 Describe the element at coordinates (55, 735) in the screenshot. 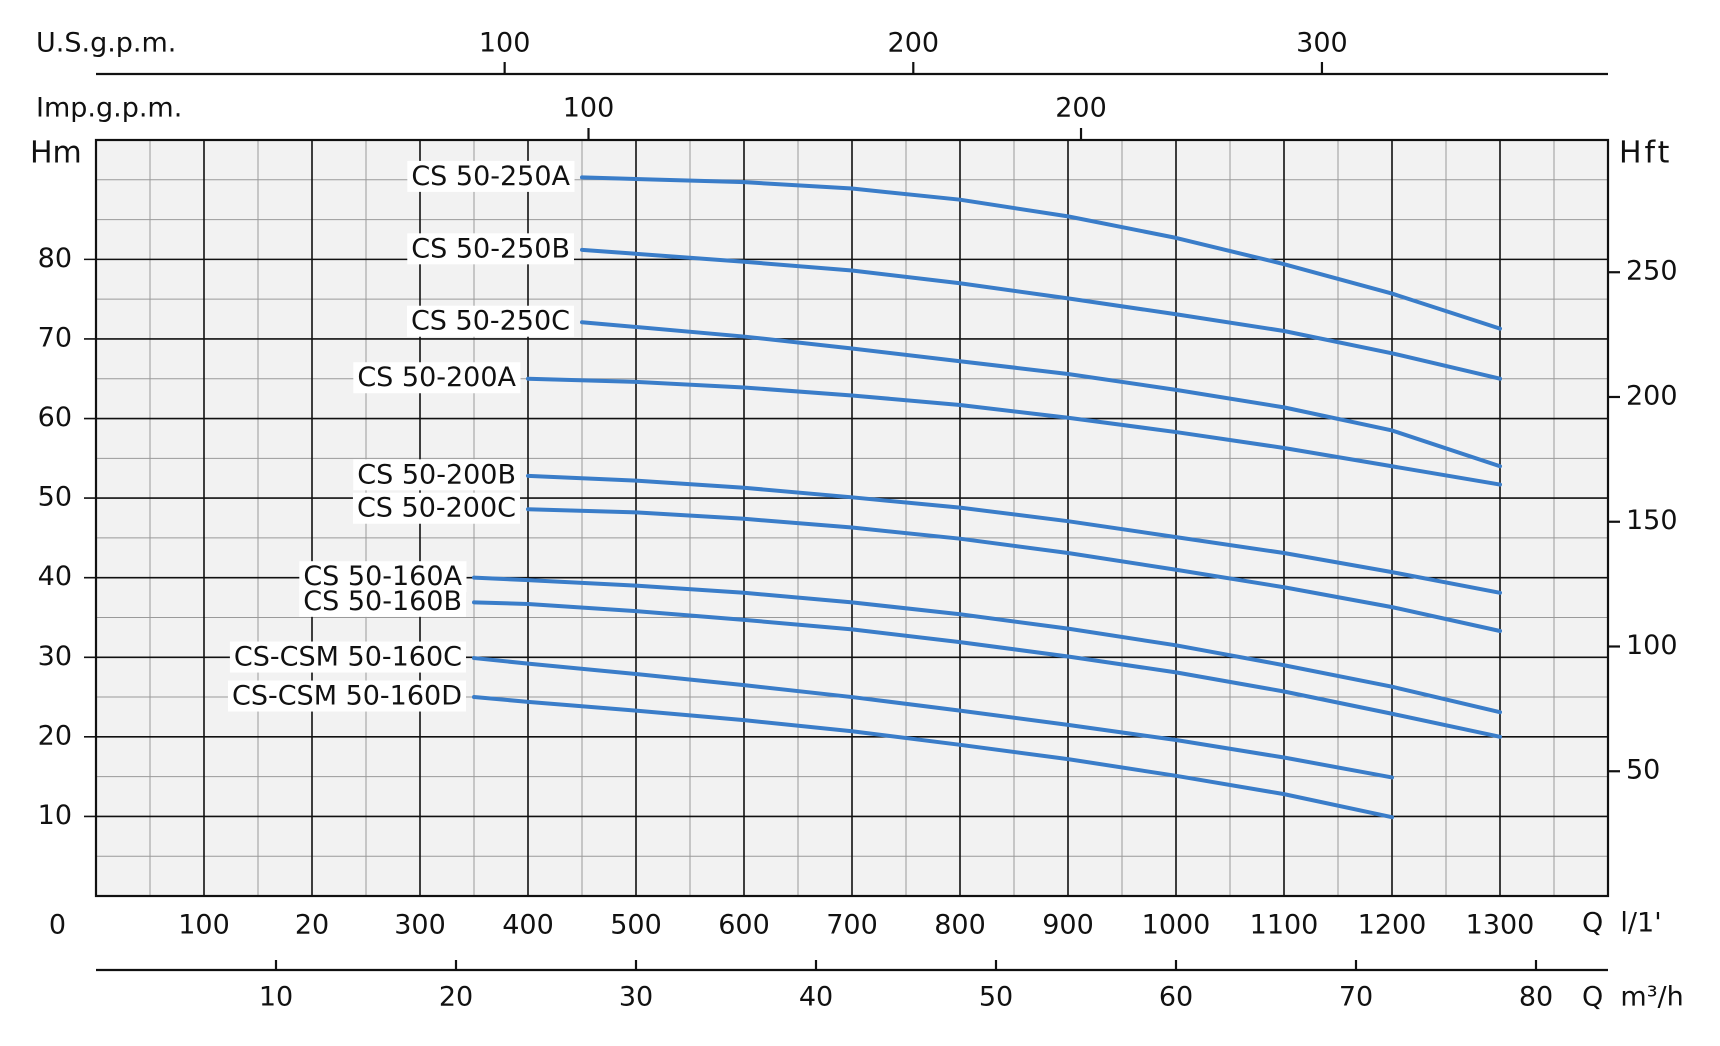

I see `y-tick-label: 20` at that location.